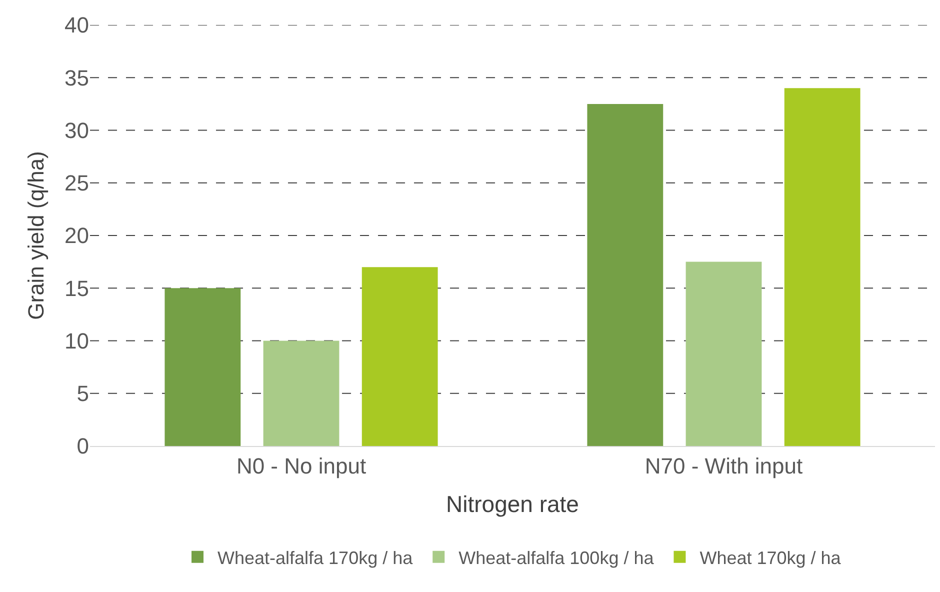  What do you see at coordinates (556, 558) in the screenshot?
I see `legend-label: Wheat-alfalfa 100kg / ha` at bounding box center [556, 558].